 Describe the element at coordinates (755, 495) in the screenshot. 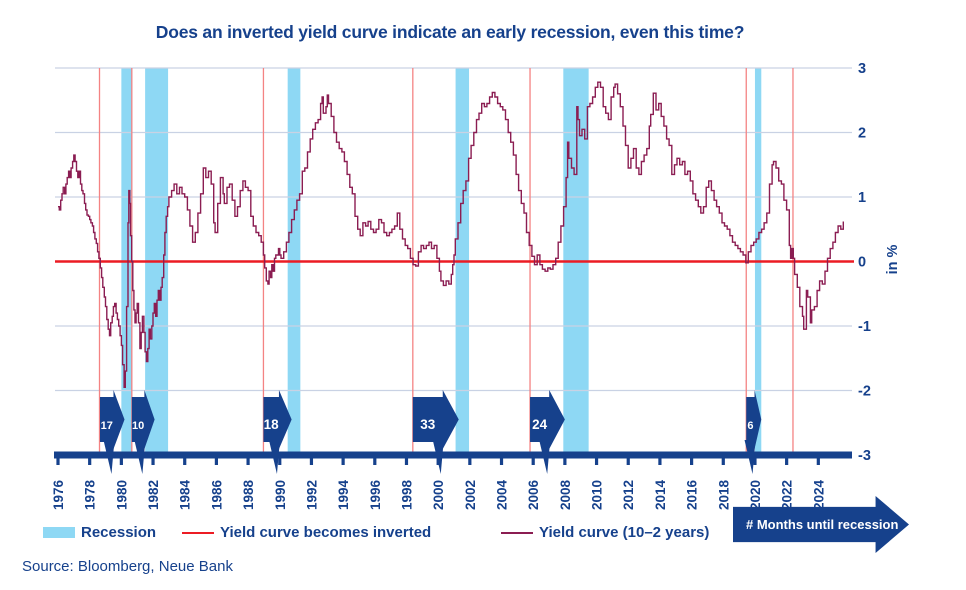

I see `x-axis-label: 2020` at that location.